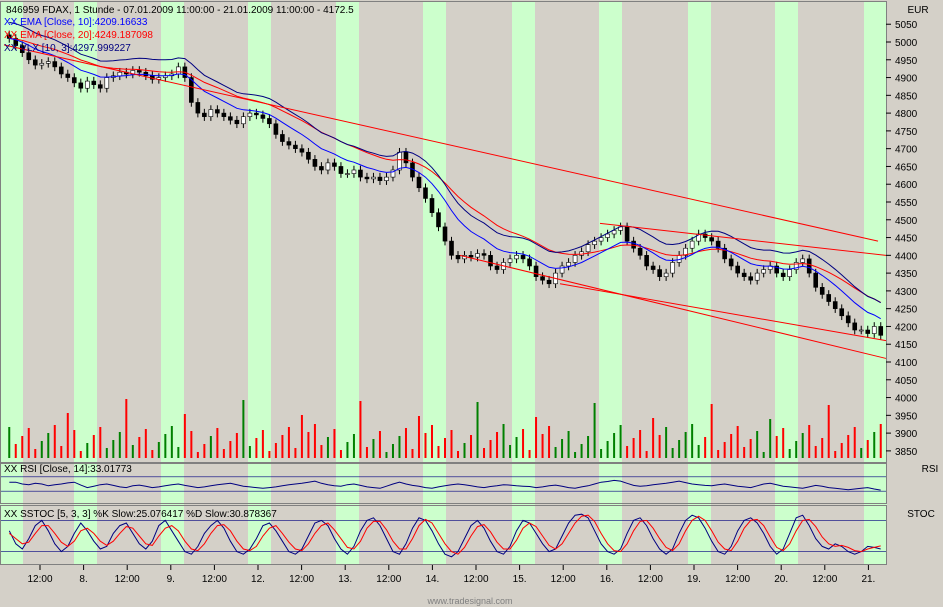 This screenshot has width=943, height=607. I want to click on rsi-panel-frame, so click(443, 483).